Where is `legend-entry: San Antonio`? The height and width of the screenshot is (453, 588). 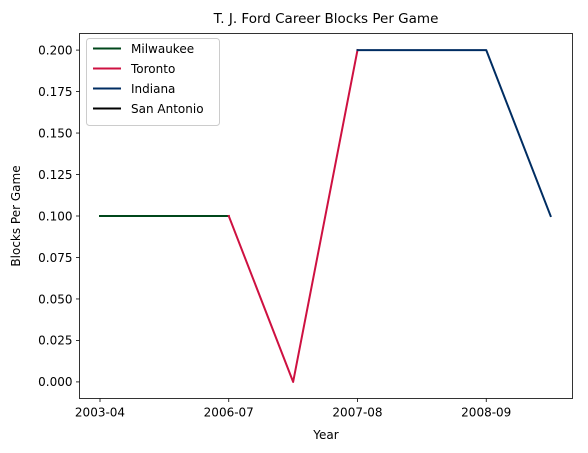
legend-entry: San Antonio is located at coordinates (167, 109).